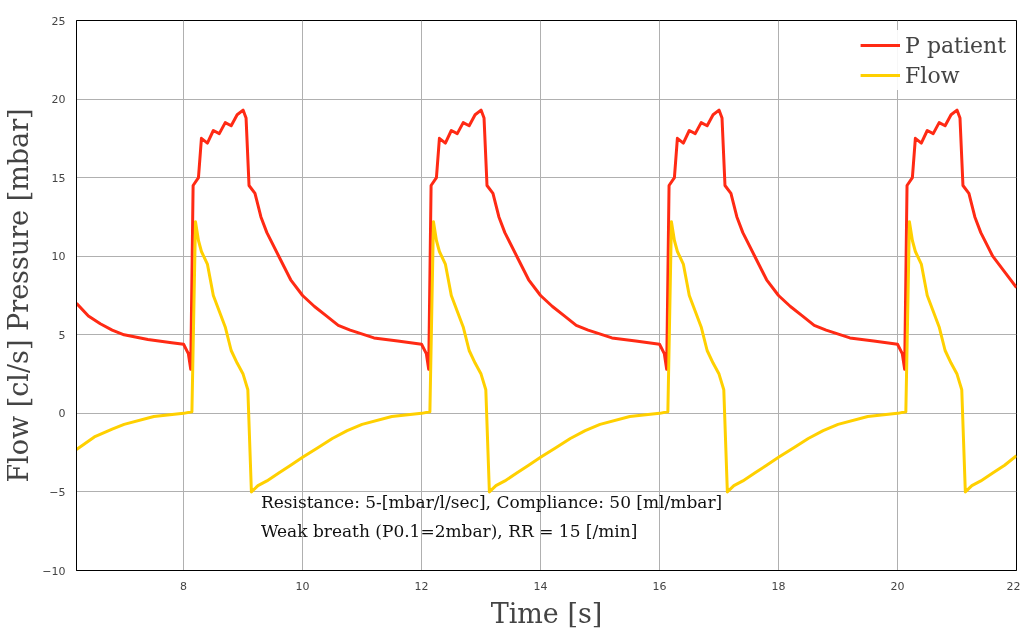 The width and height of the screenshot is (1020, 631). What do you see at coordinates (62, 335) in the screenshot?
I see `y-tick-label: 5` at bounding box center [62, 335].